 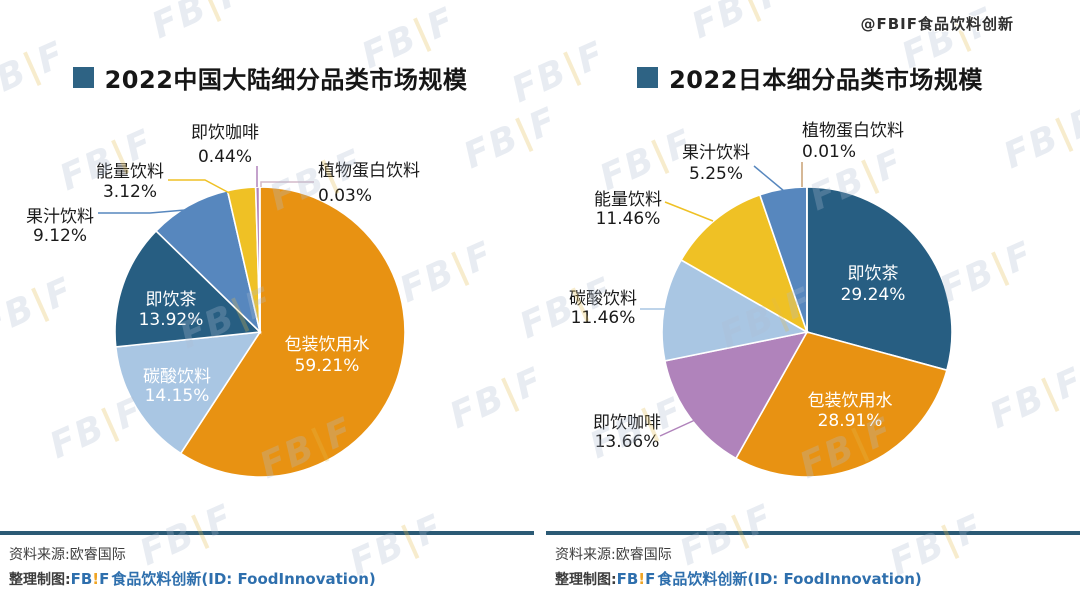 What do you see at coordinates (627, 423) in the screenshot?
I see `slice-name-2: 即饮咖啡` at bounding box center [627, 423].